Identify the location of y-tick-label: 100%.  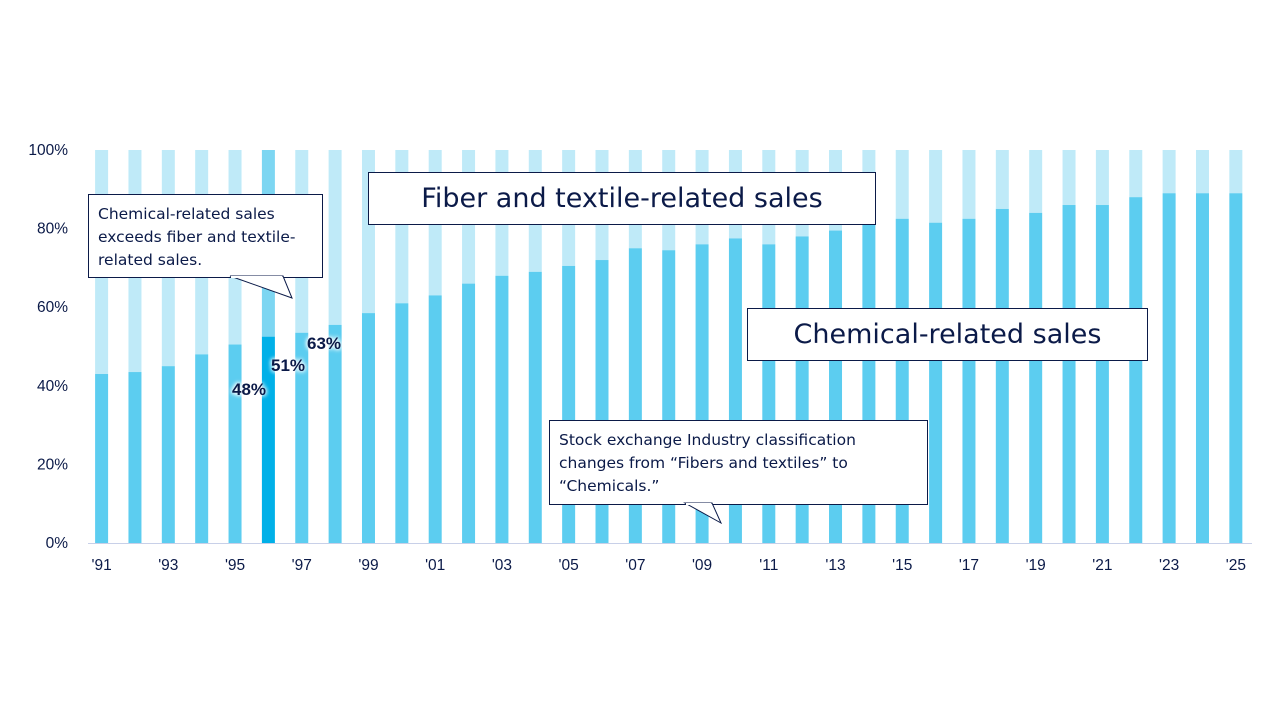
(48, 150).